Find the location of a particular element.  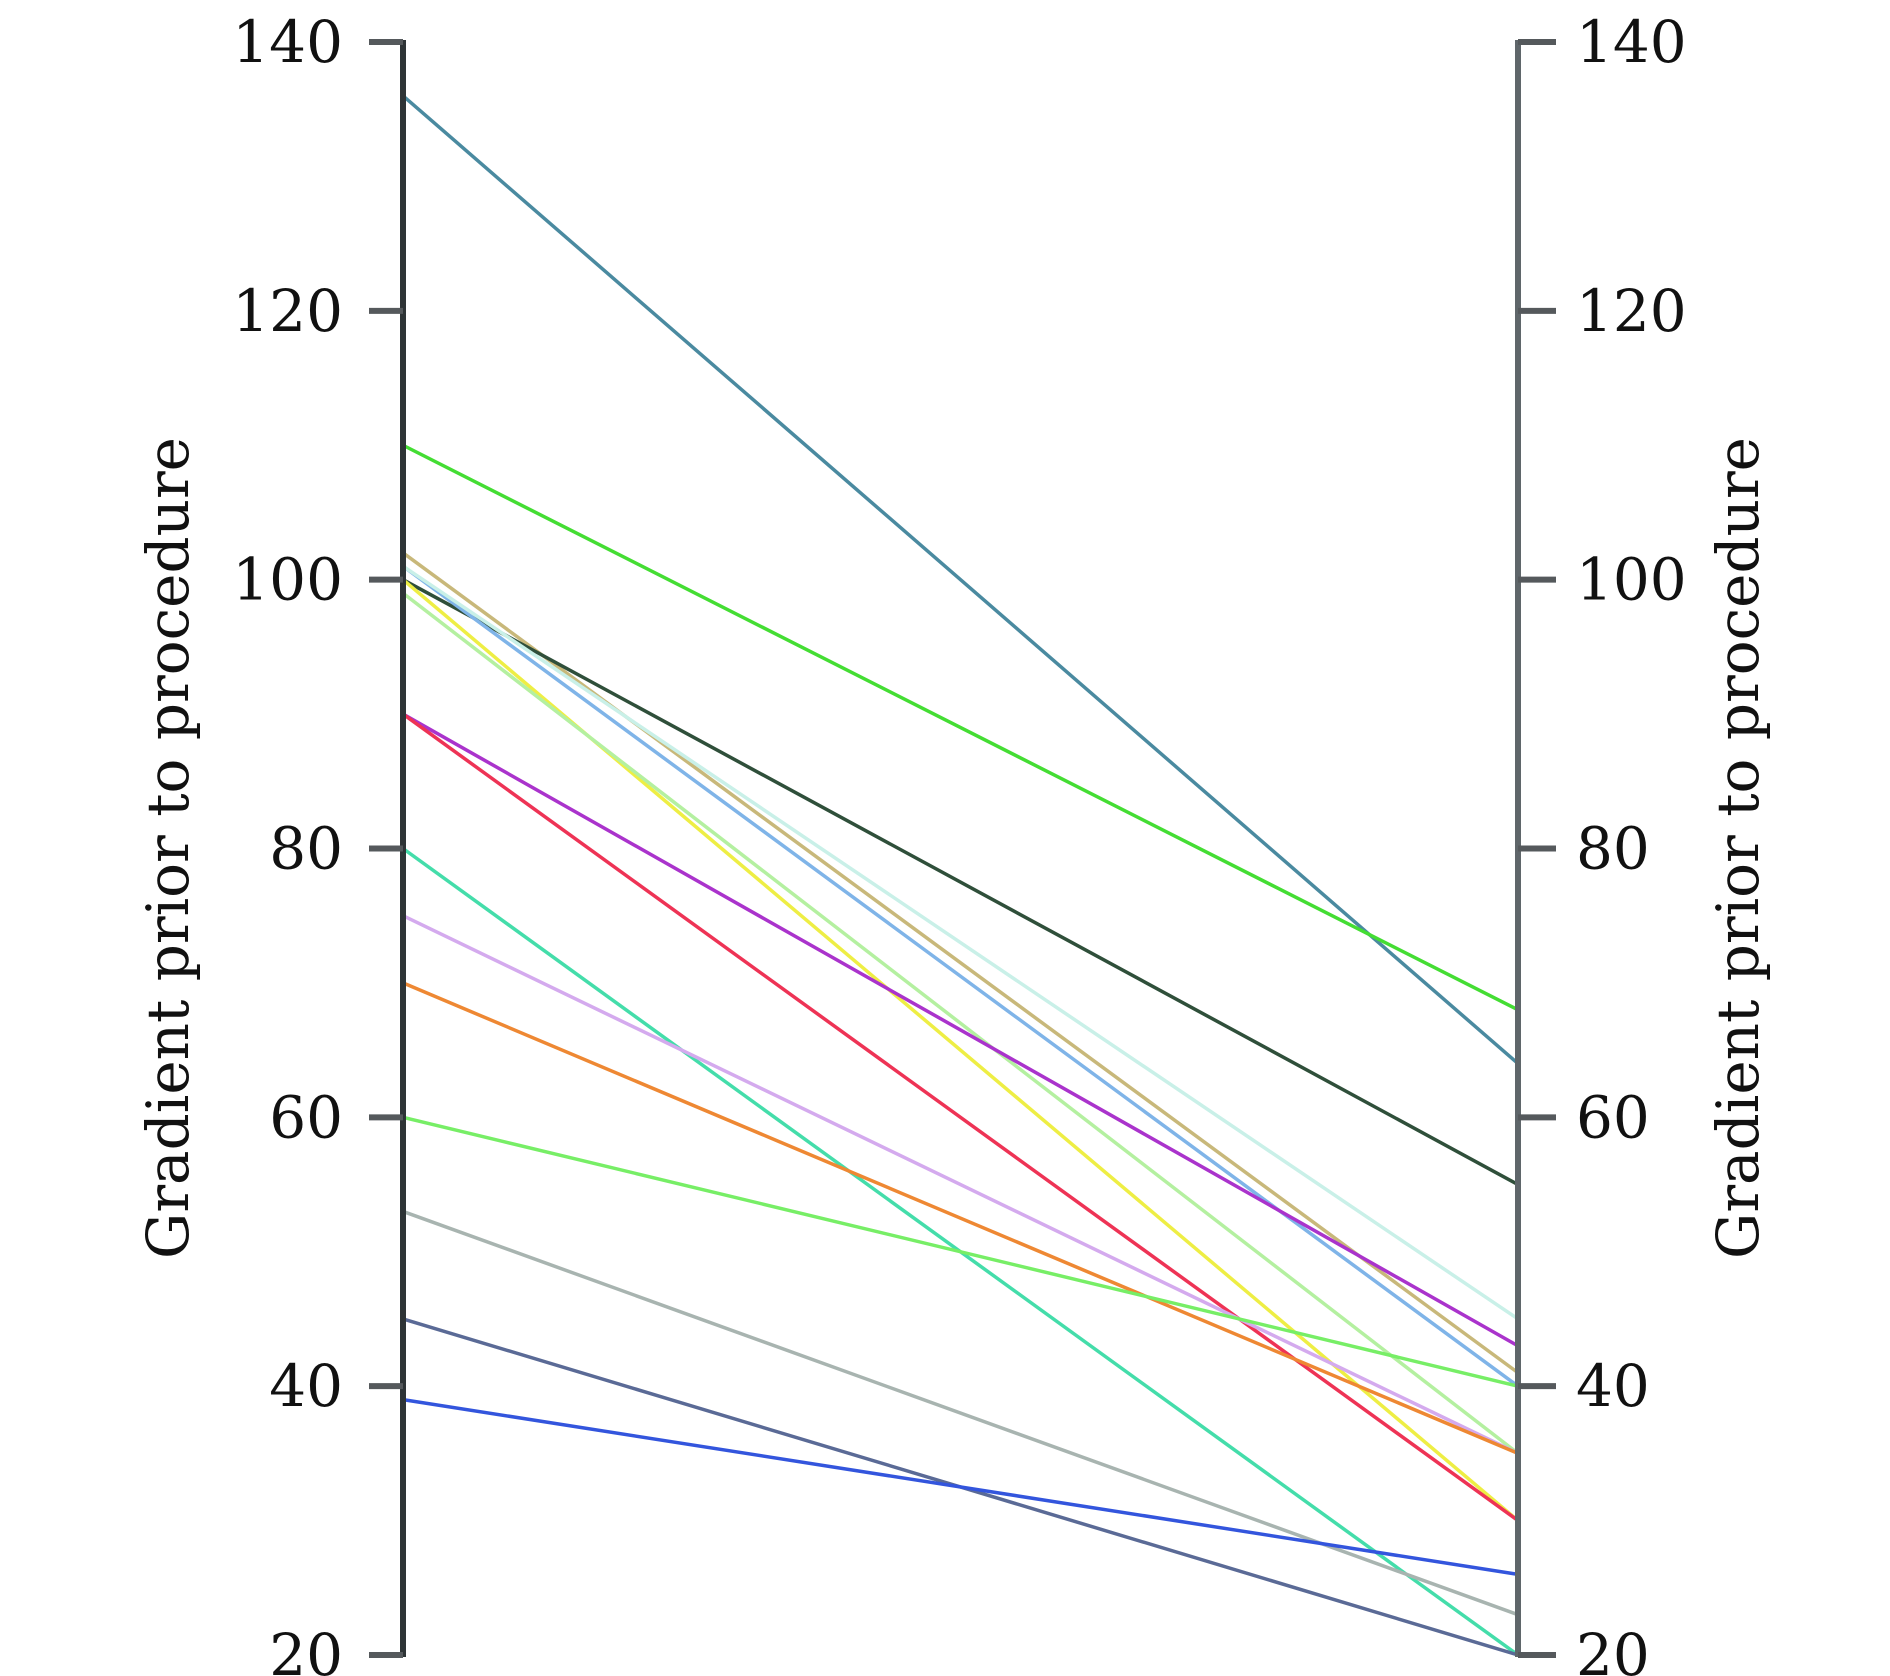

left-tick-label-40: 40 is located at coordinates (306, 1386).